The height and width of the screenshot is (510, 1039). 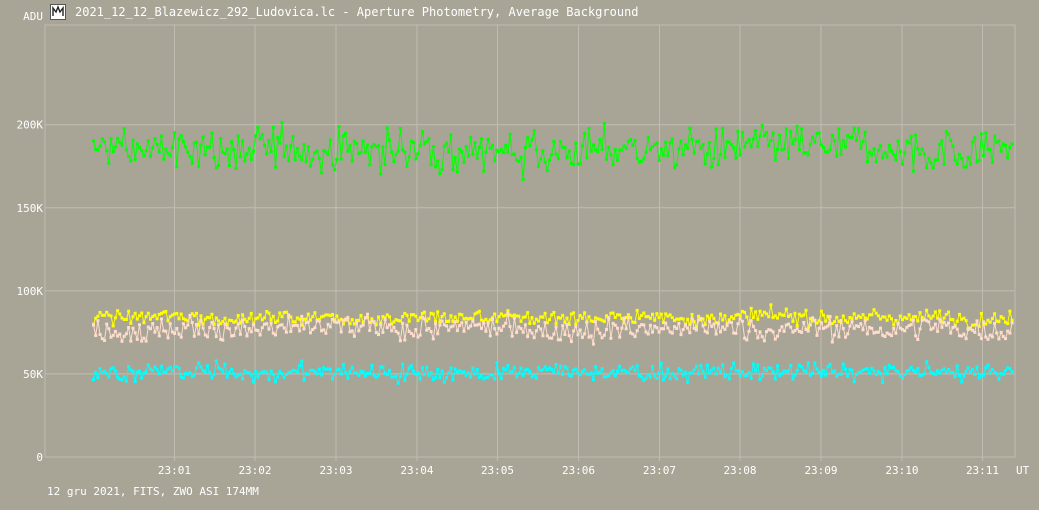 What do you see at coordinates (58, 12) in the screenshot?
I see `app-icon` at bounding box center [58, 12].